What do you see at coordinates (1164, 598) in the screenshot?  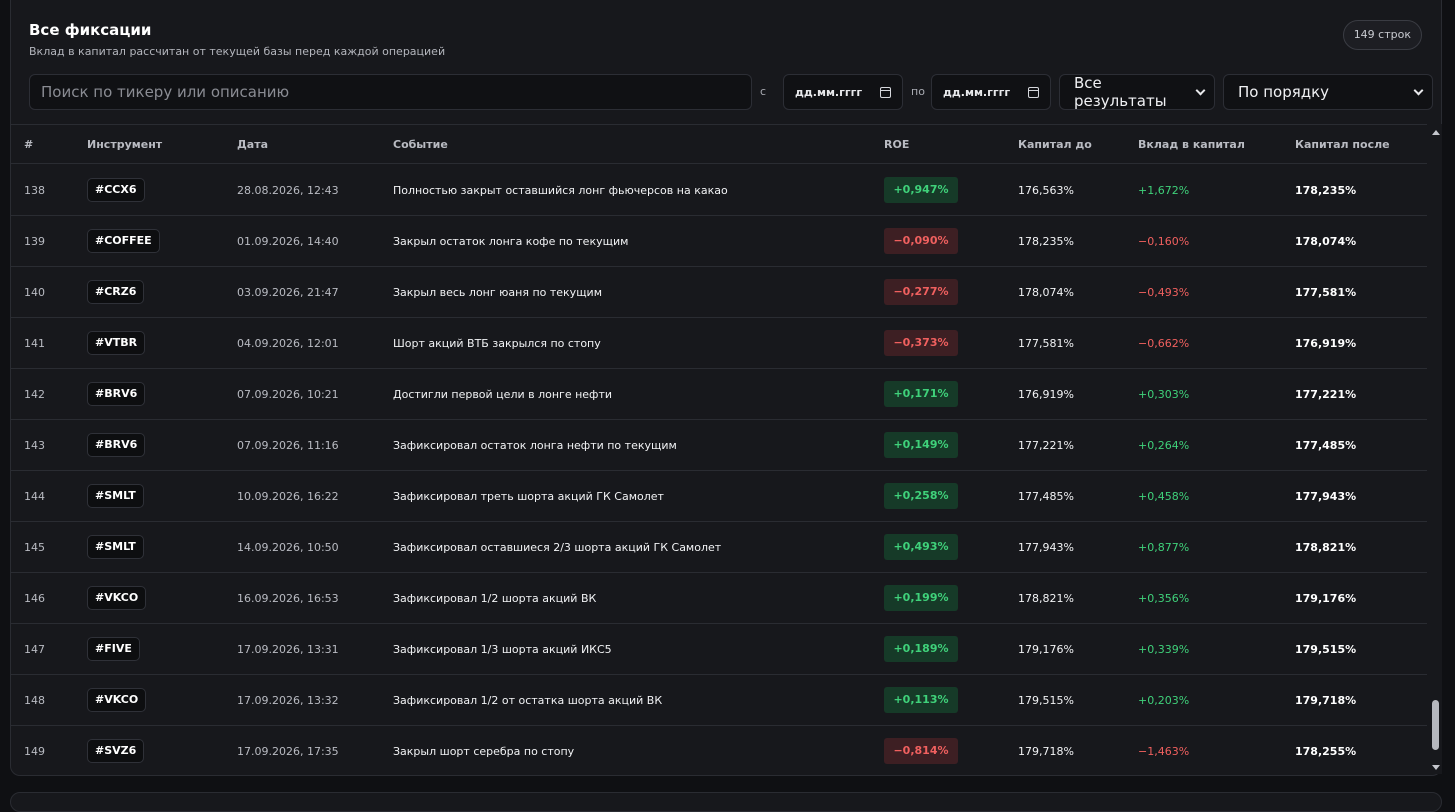 I see `capital-contribution: +0,356%` at bounding box center [1164, 598].